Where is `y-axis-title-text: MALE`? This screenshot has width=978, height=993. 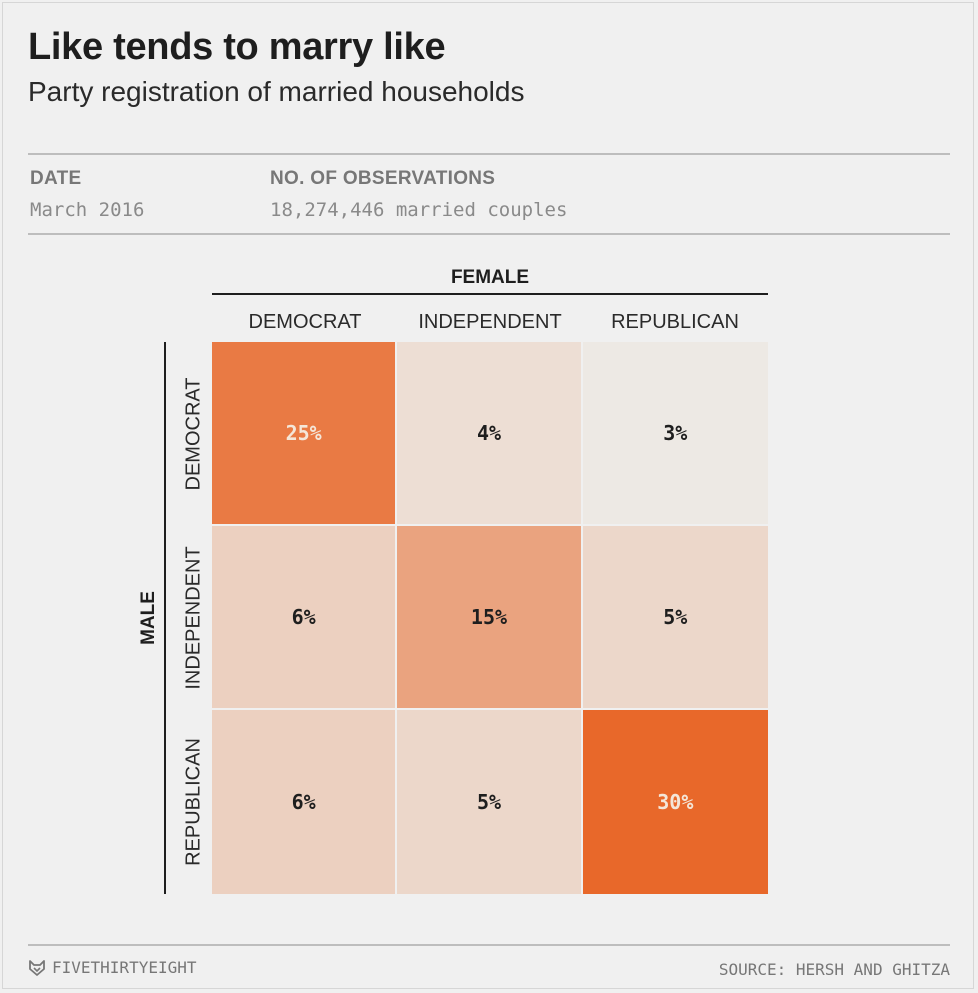
y-axis-title-text: MALE is located at coordinates (148, 618).